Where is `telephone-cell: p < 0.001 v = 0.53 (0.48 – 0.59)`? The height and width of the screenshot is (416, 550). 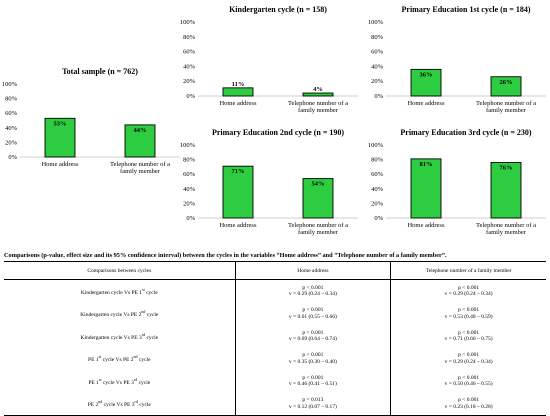 telephone-cell: p < 0.001 v = 0.53 (0.48 – 0.59) is located at coordinates (468, 313).